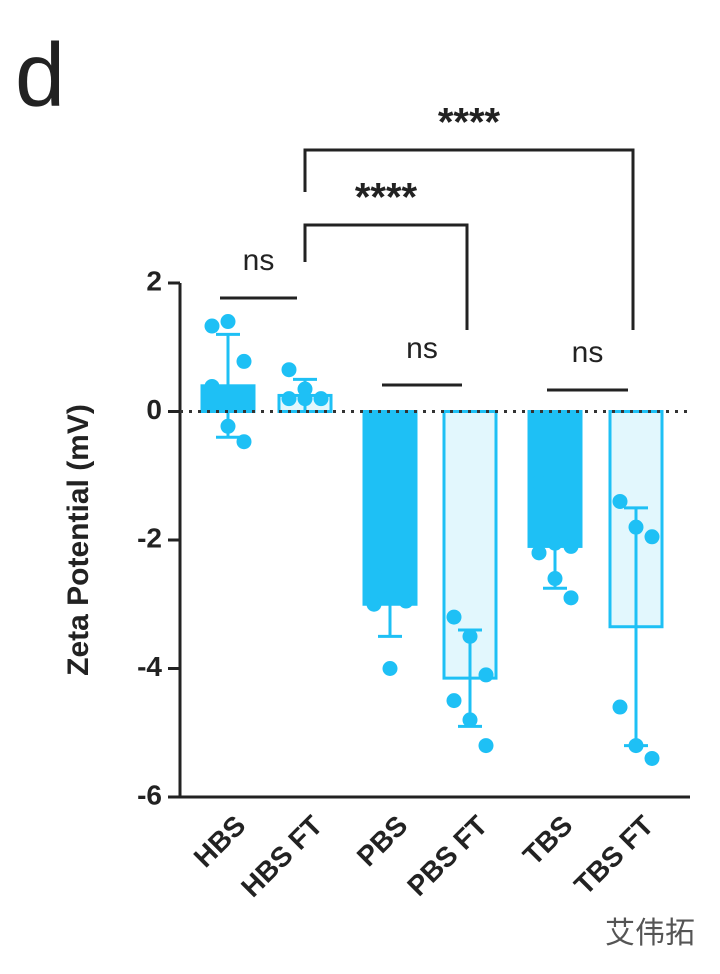 The width and height of the screenshot is (720, 974). What do you see at coordinates (650, 933) in the screenshot?
I see `watermark: 艾伟拓` at bounding box center [650, 933].